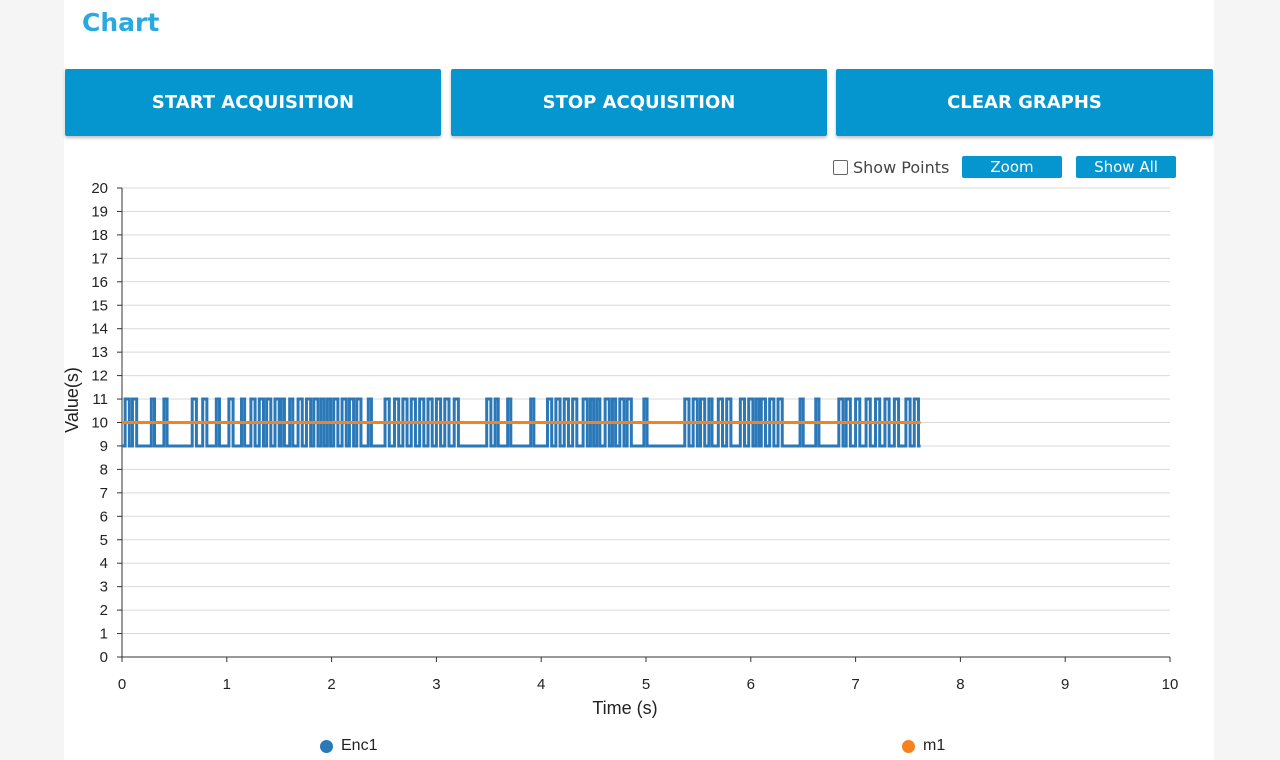  Describe the element at coordinates (104, 587) in the screenshot. I see `y-tick-label: 3` at that location.